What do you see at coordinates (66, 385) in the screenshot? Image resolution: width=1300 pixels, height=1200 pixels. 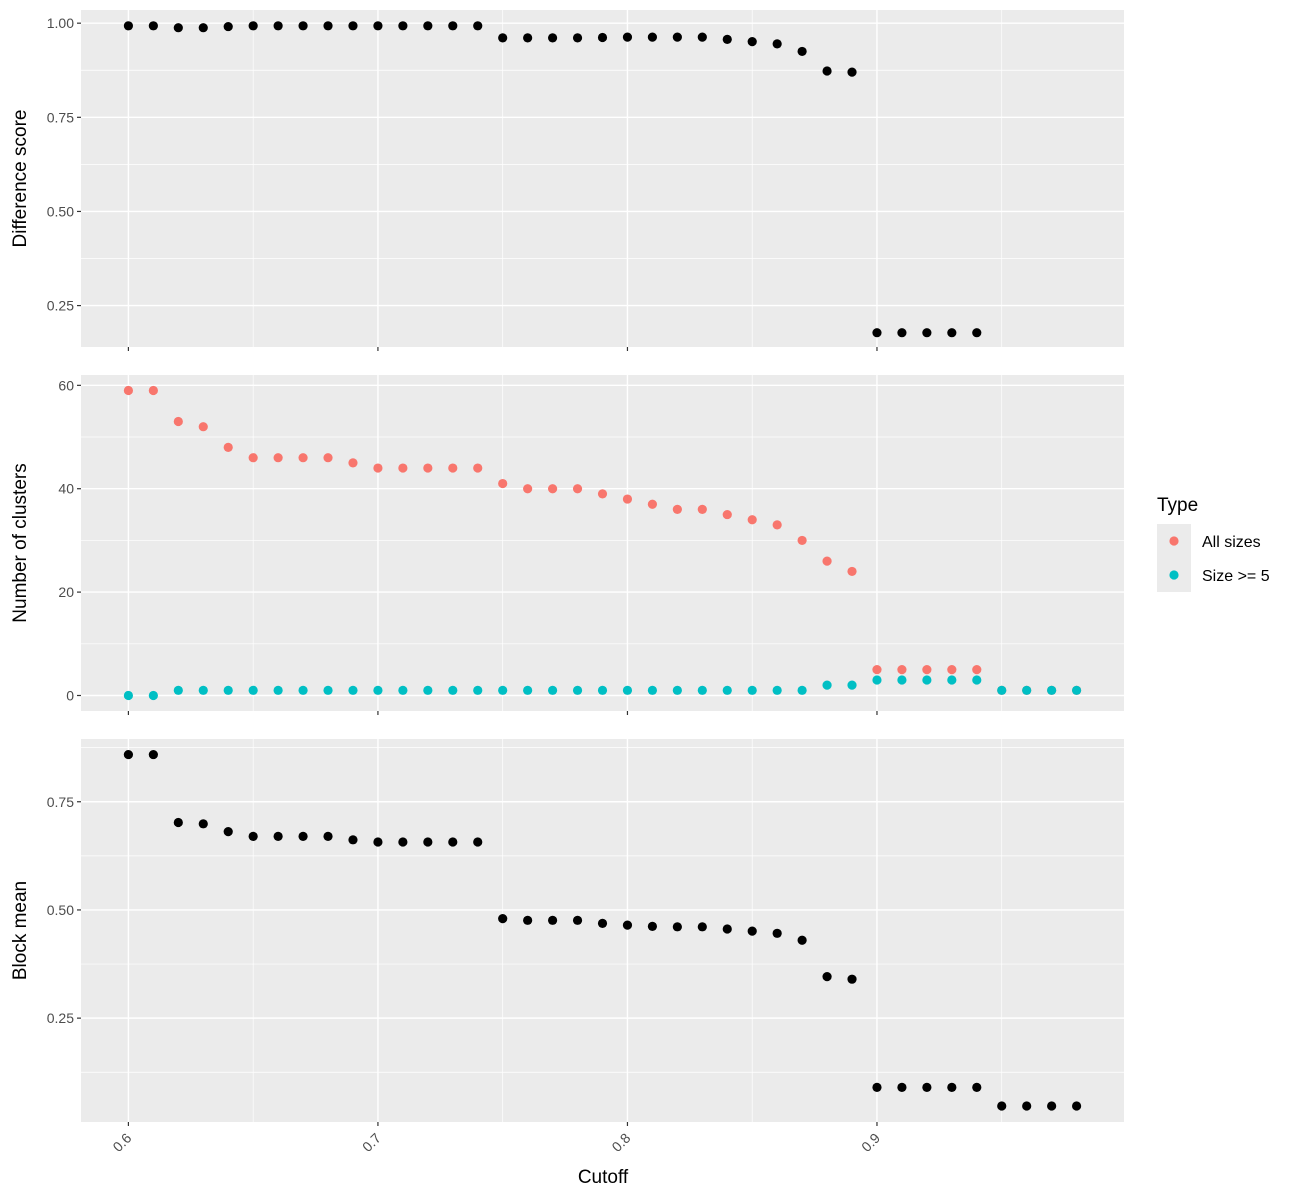 I see `y-tick-label: 60` at bounding box center [66, 385].